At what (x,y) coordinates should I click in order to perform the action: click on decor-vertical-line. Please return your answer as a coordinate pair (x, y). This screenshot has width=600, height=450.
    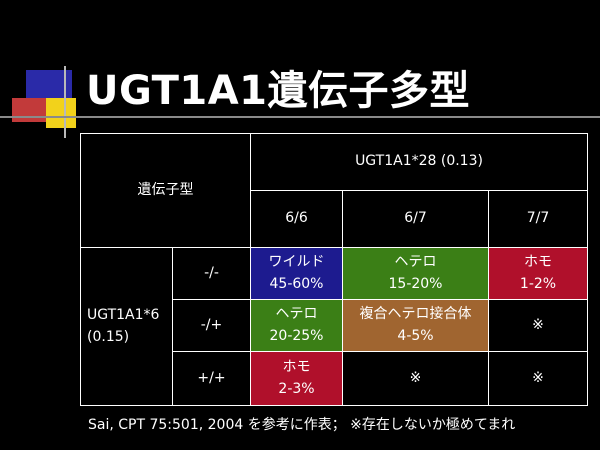
    Looking at the image, I should click on (65, 102).